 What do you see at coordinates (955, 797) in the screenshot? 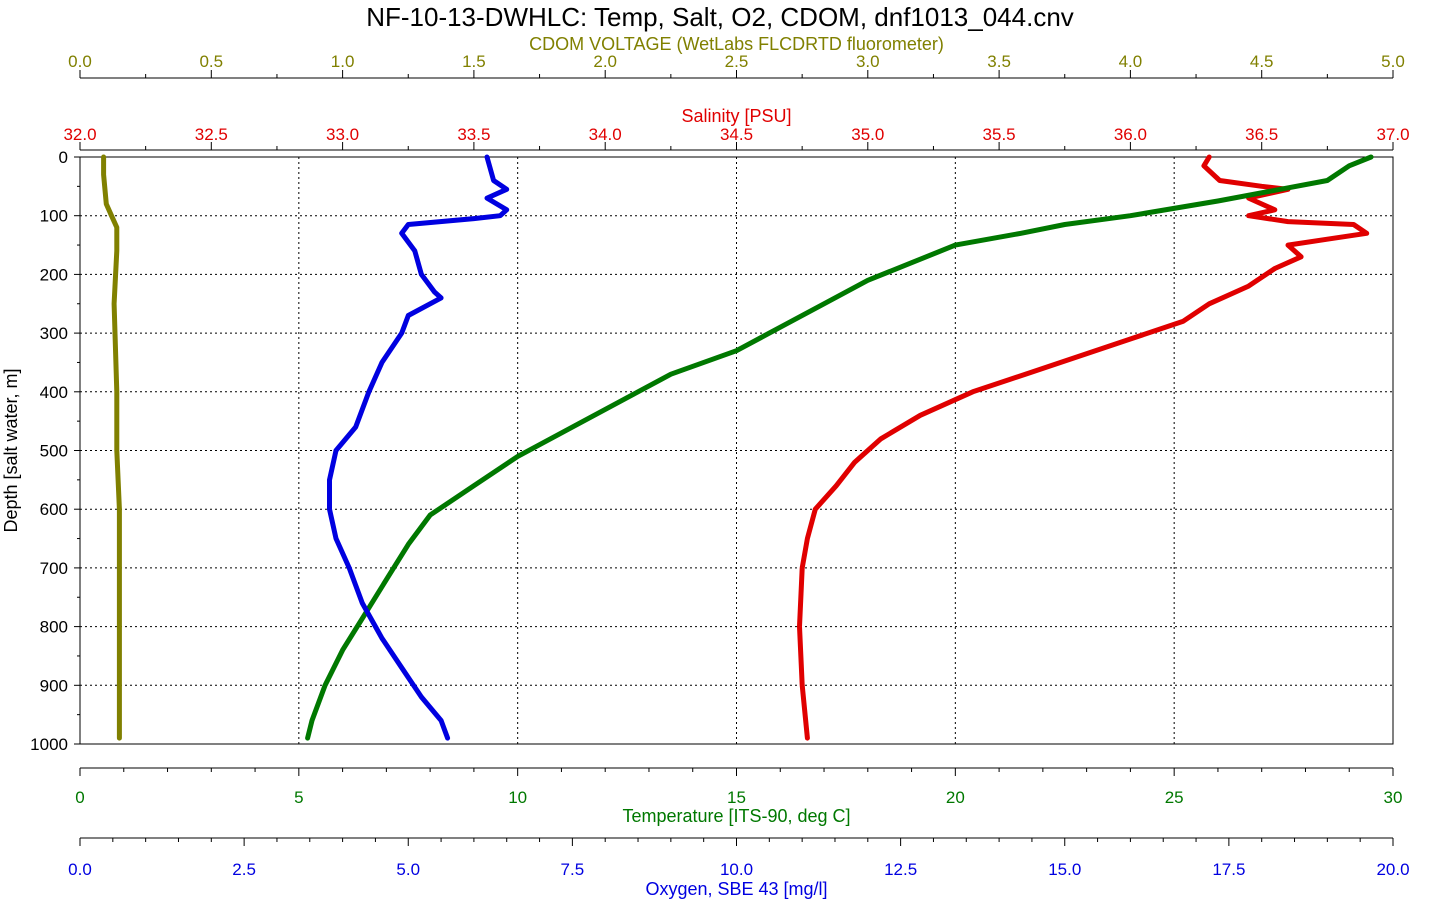
I see `temperature-tick-label: 20` at bounding box center [955, 797].